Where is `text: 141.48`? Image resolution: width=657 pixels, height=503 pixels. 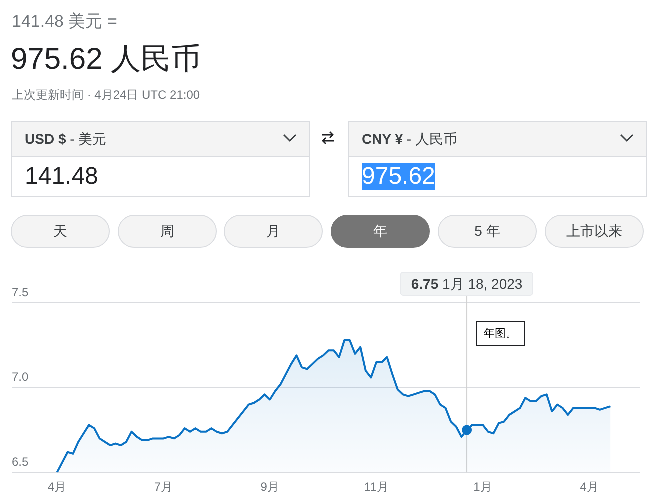 text: 141.48 is located at coordinates (62, 177).